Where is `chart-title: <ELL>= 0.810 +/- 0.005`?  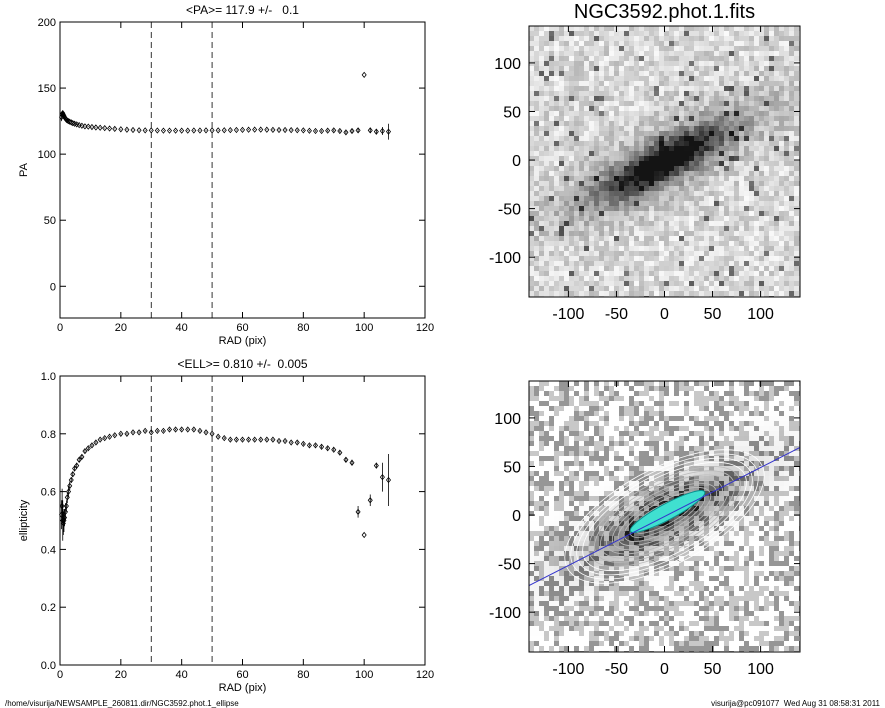
chart-title: <ELL>= 0.810 +/- 0.005 is located at coordinates (242, 364).